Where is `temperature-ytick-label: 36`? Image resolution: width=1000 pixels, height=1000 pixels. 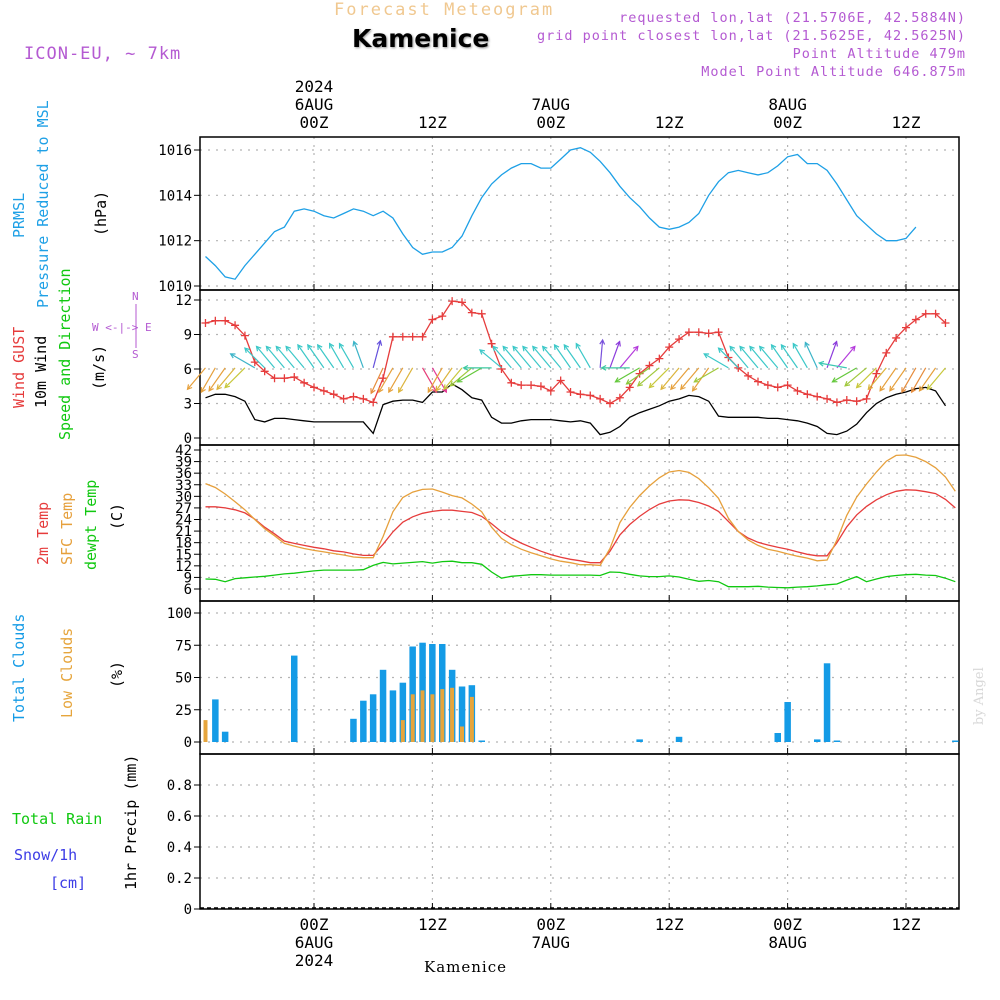
temperature-ytick-label: 36 is located at coordinates (183, 474).